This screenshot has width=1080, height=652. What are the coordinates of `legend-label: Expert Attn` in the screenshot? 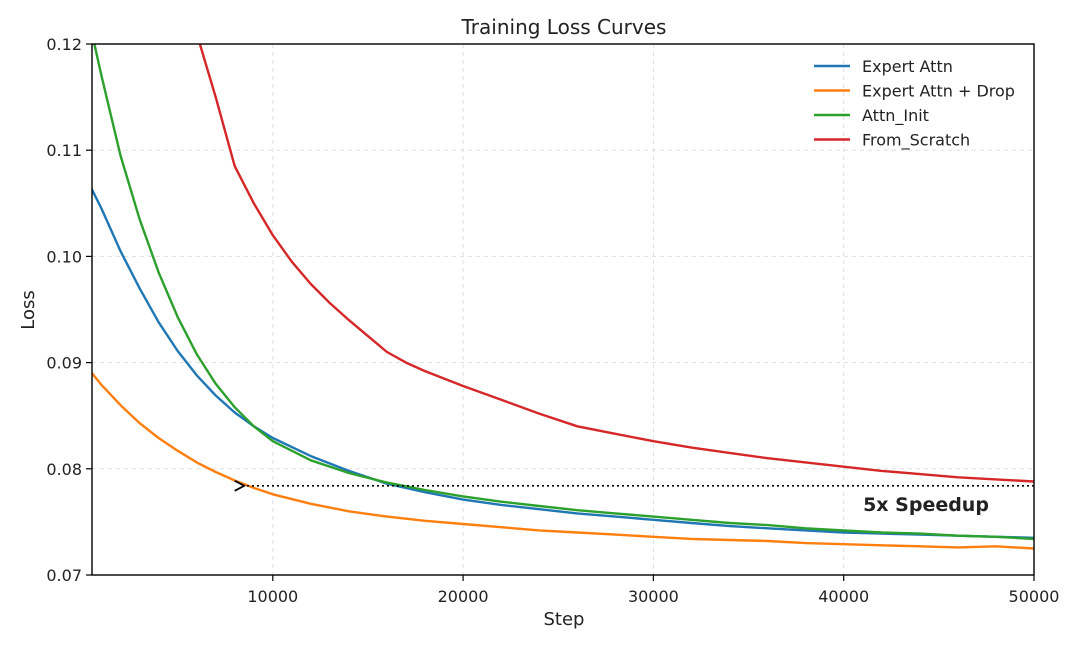 It's located at (907, 66).